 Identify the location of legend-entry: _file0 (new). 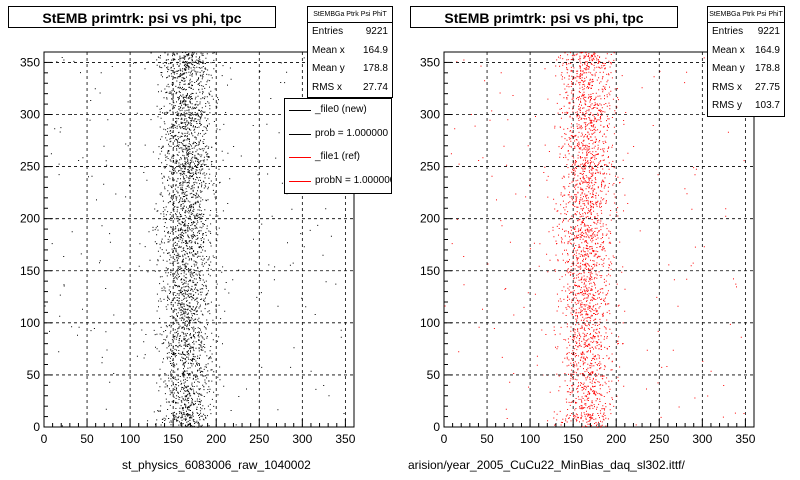
(338, 111).